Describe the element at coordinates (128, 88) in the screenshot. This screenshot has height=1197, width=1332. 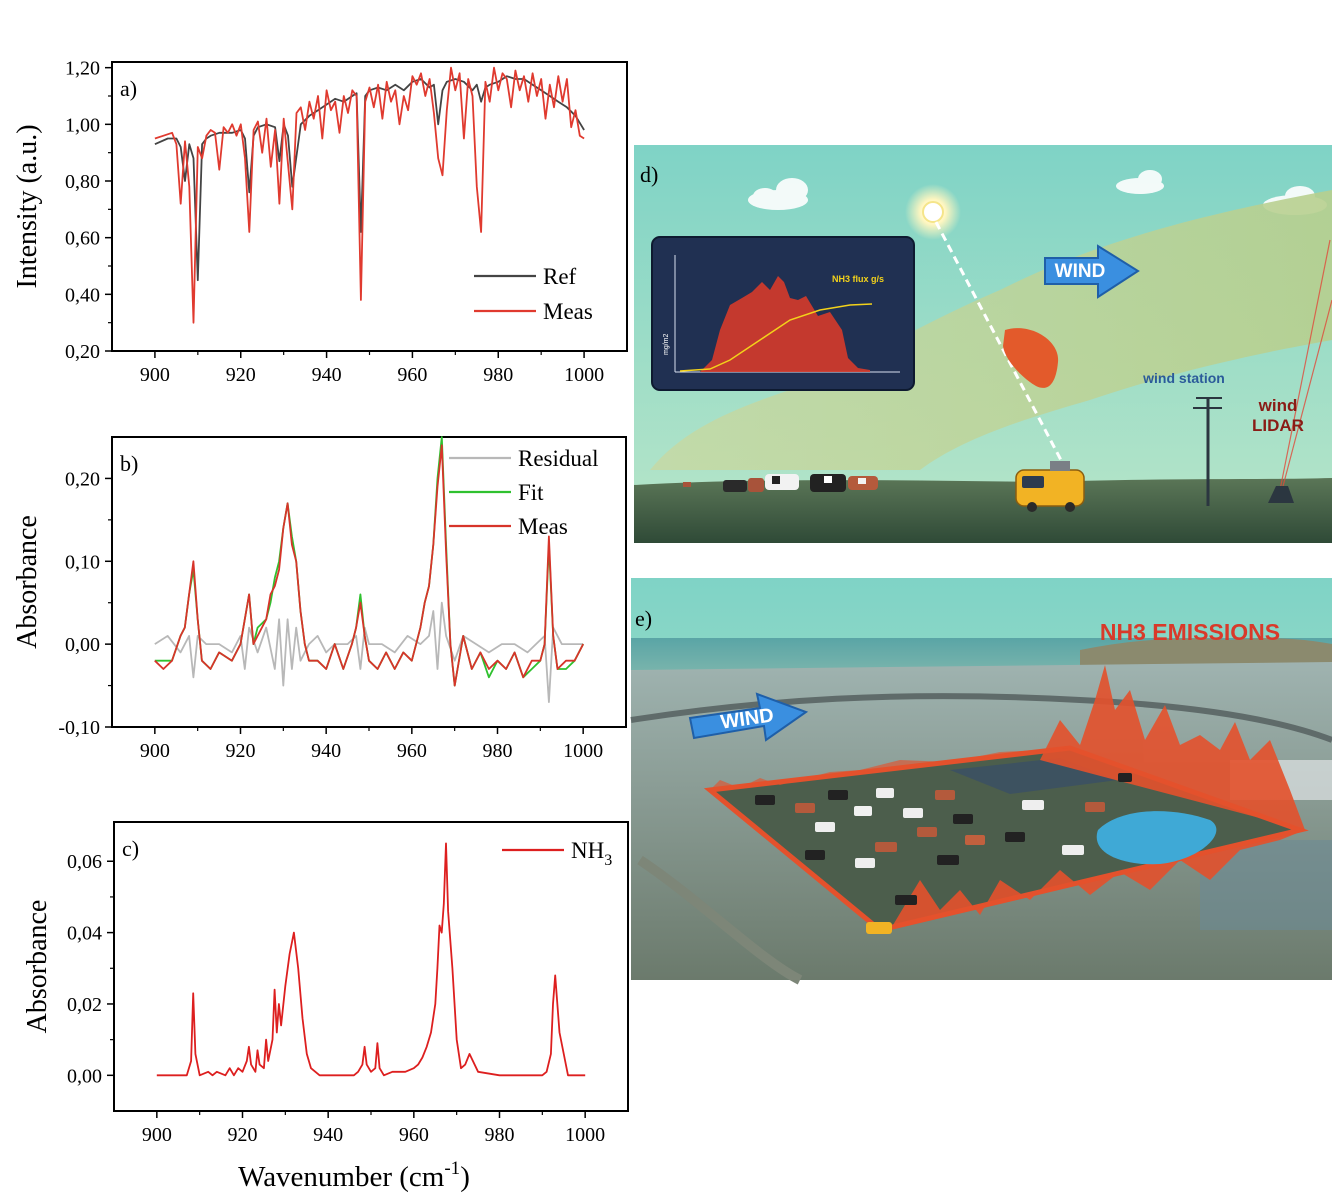
I see `panel-label: a)` at that location.